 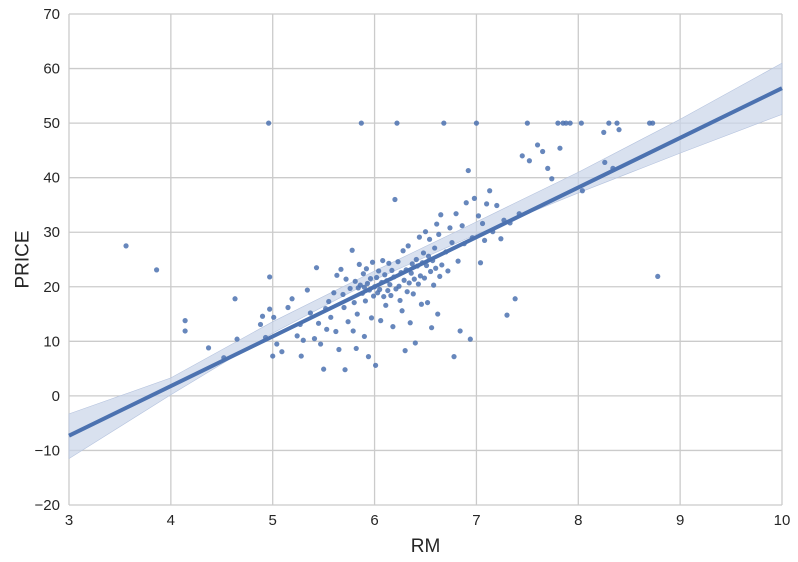 I want to click on y-tick-label: −10, so click(x=47, y=450).